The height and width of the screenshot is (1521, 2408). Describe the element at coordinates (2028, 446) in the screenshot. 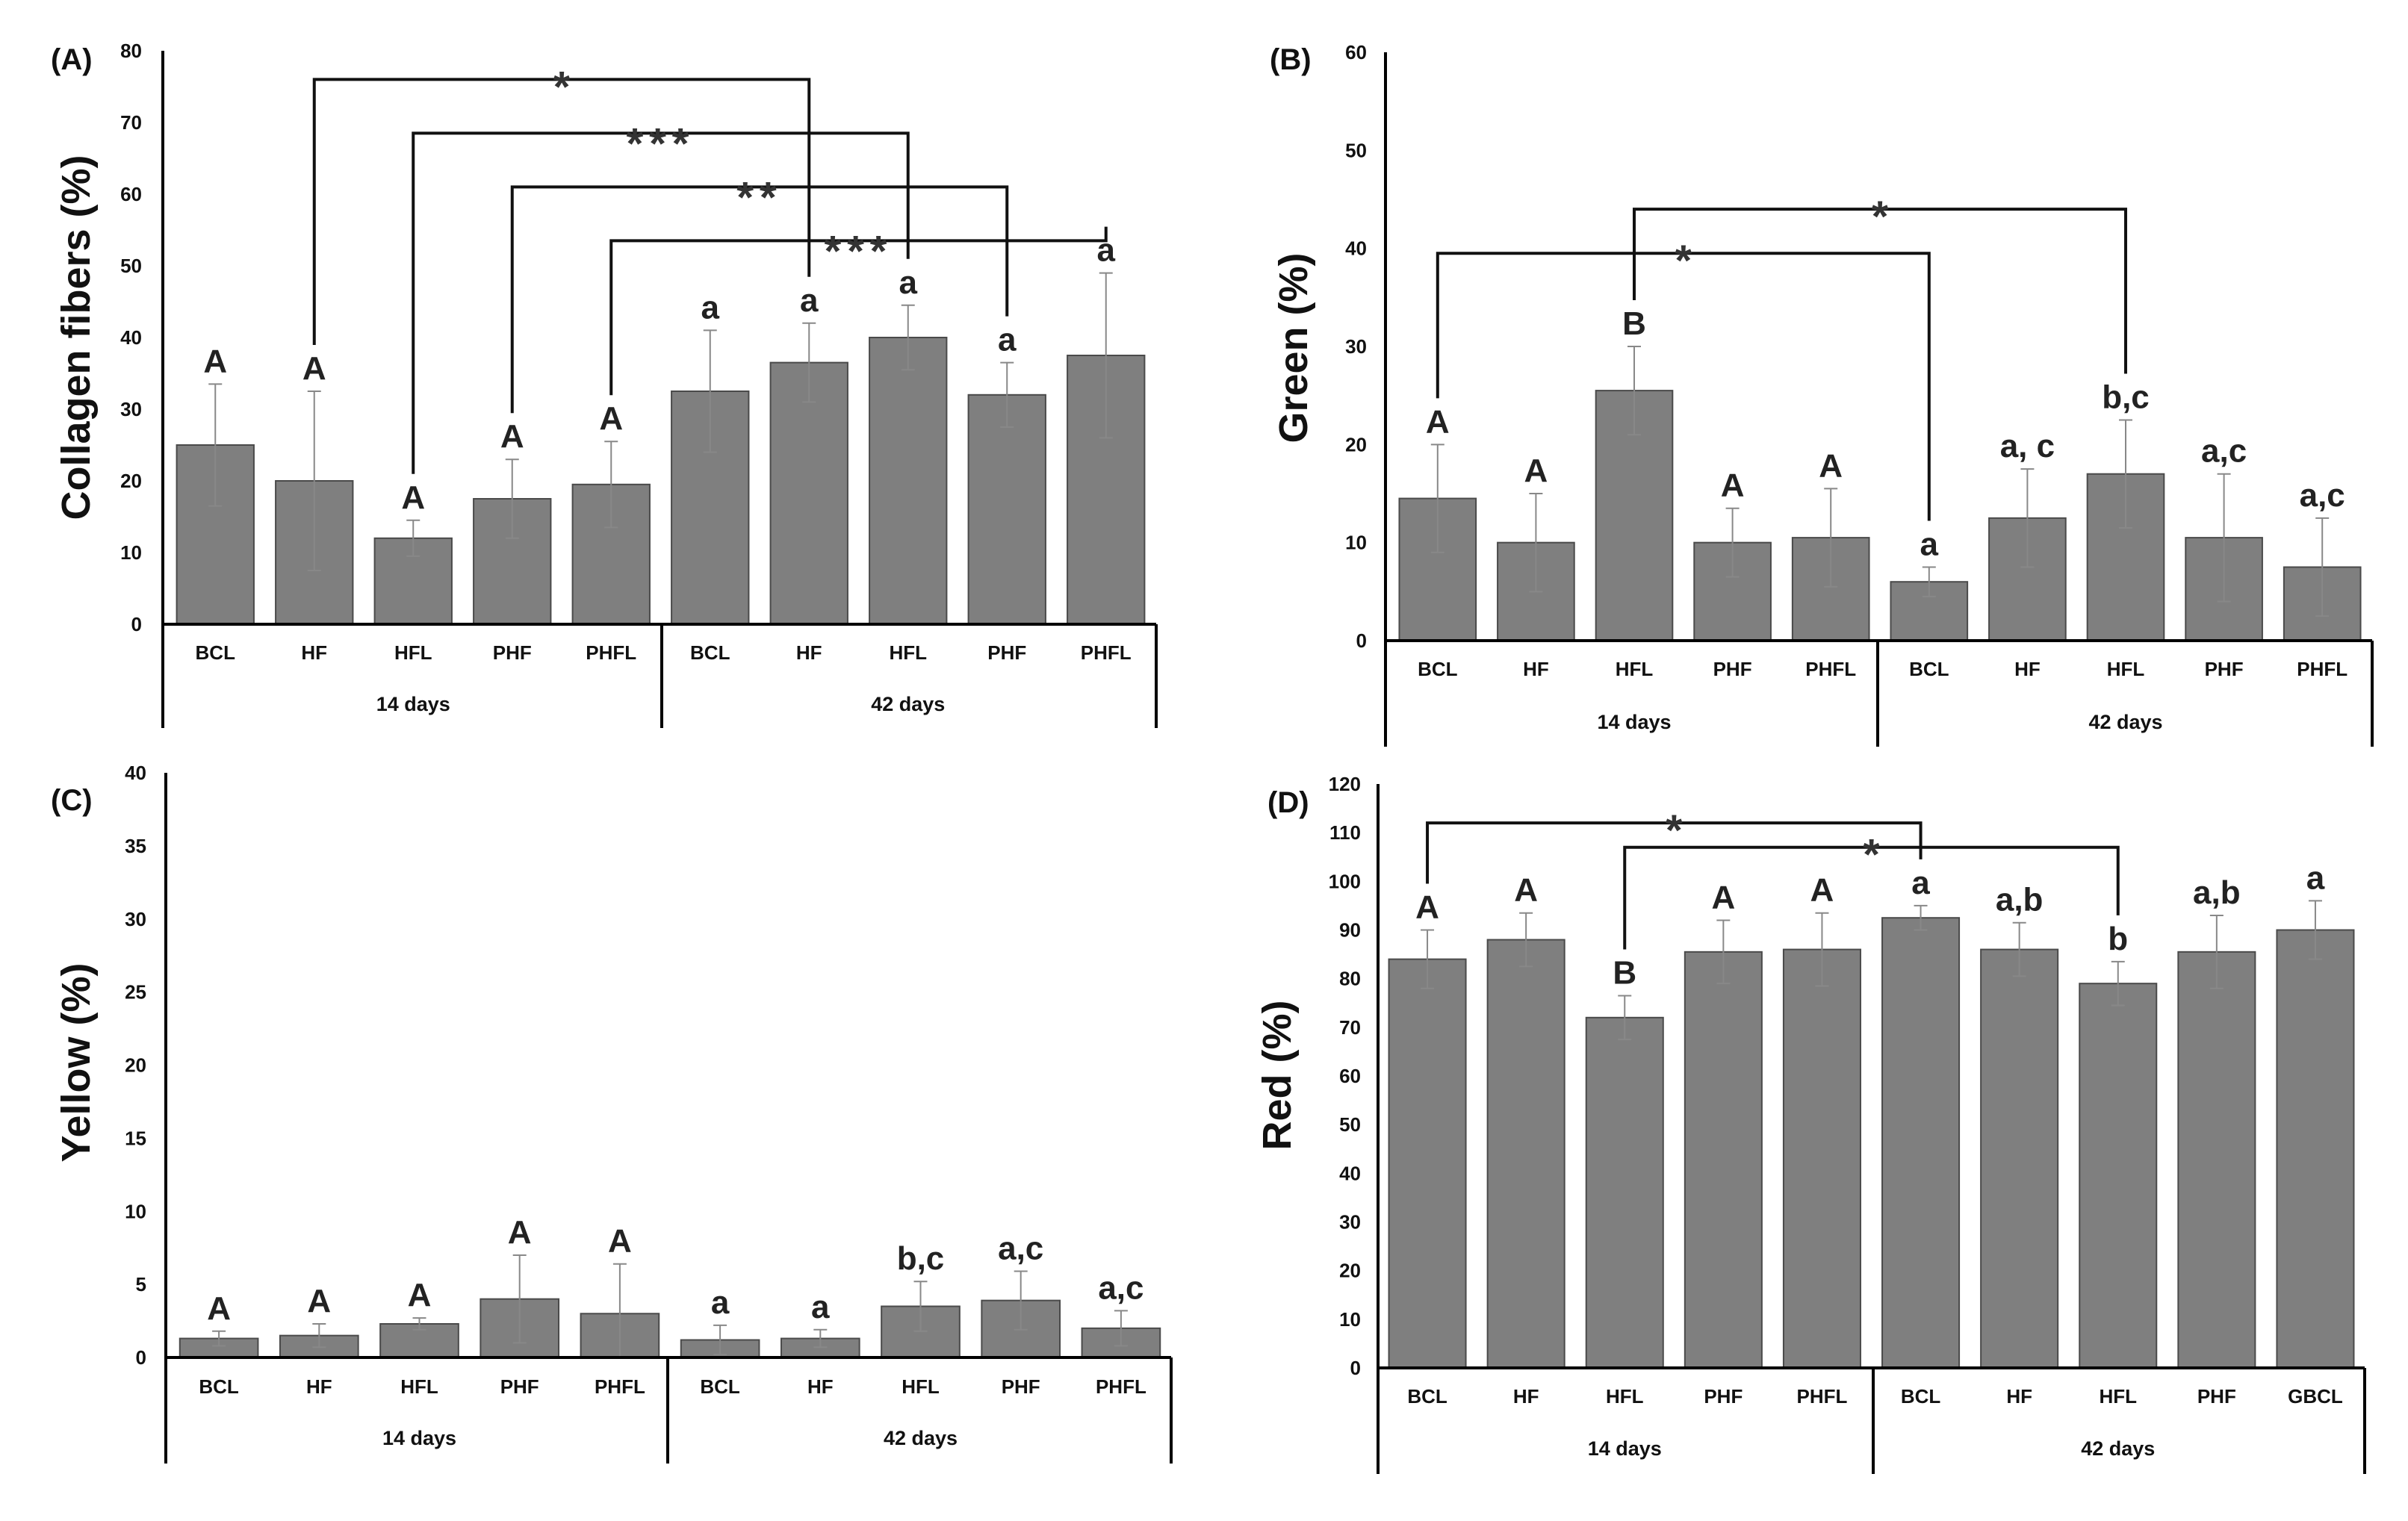

I see `significance-letter: a, c` at that location.